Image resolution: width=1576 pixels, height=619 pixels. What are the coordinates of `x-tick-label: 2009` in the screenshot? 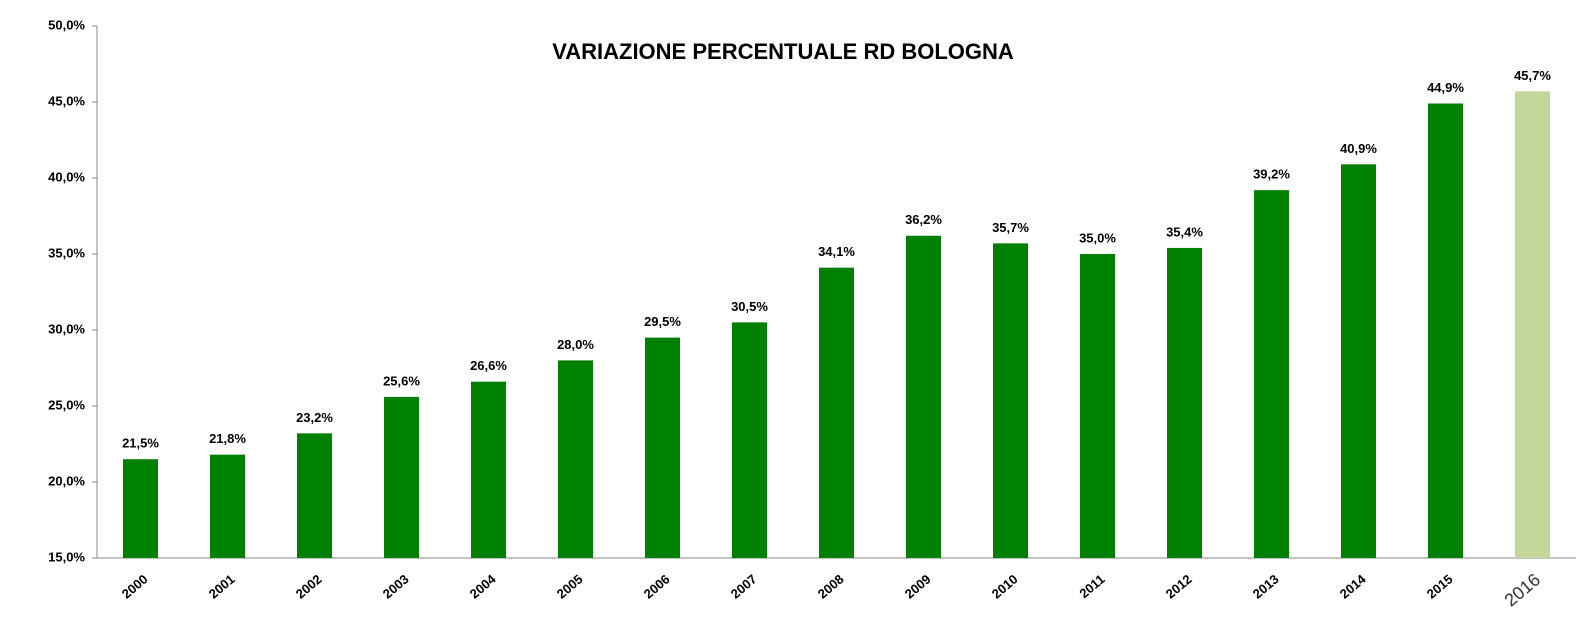 It's located at (918, 586).